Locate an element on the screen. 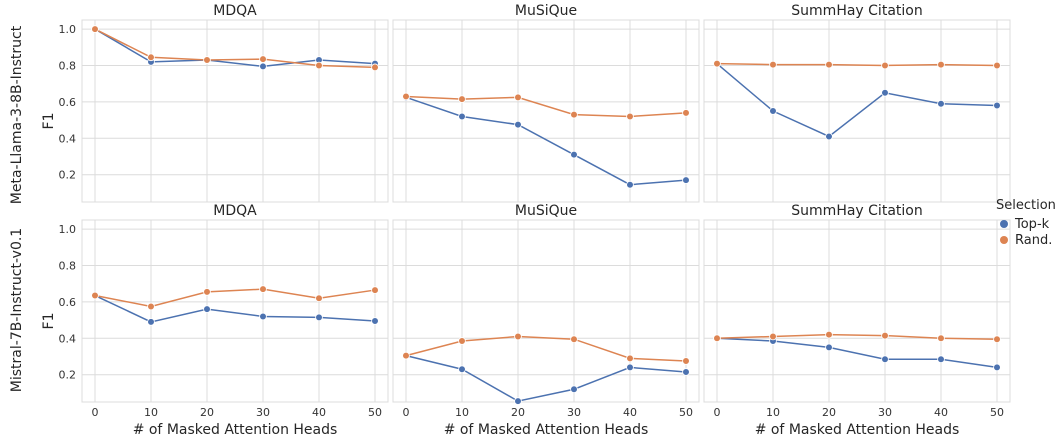 This screenshot has height=437, width=1058. legend-label-top-k: Top-k is located at coordinates (1032, 224).